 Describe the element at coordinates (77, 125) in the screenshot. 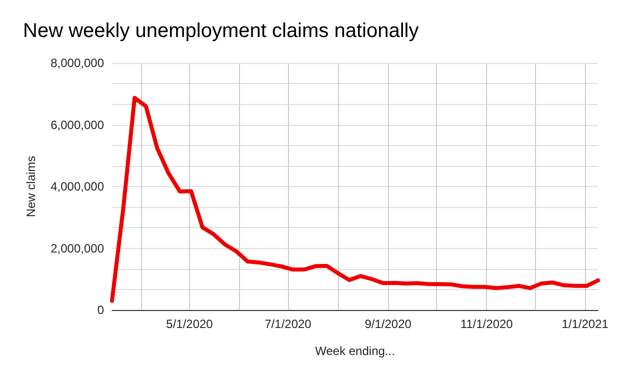

I see `y-tick-label: 6,000,000` at that location.